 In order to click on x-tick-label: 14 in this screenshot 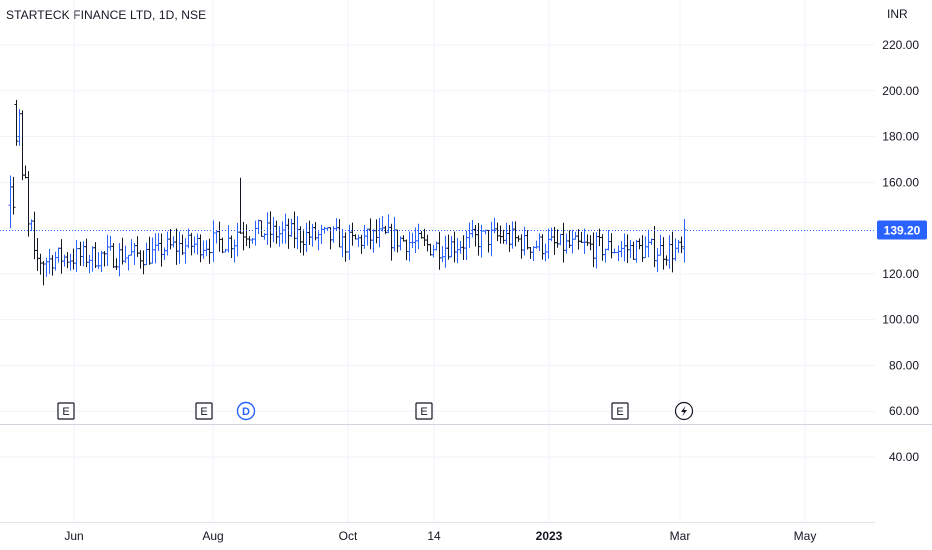, I will do `click(434, 536)`.